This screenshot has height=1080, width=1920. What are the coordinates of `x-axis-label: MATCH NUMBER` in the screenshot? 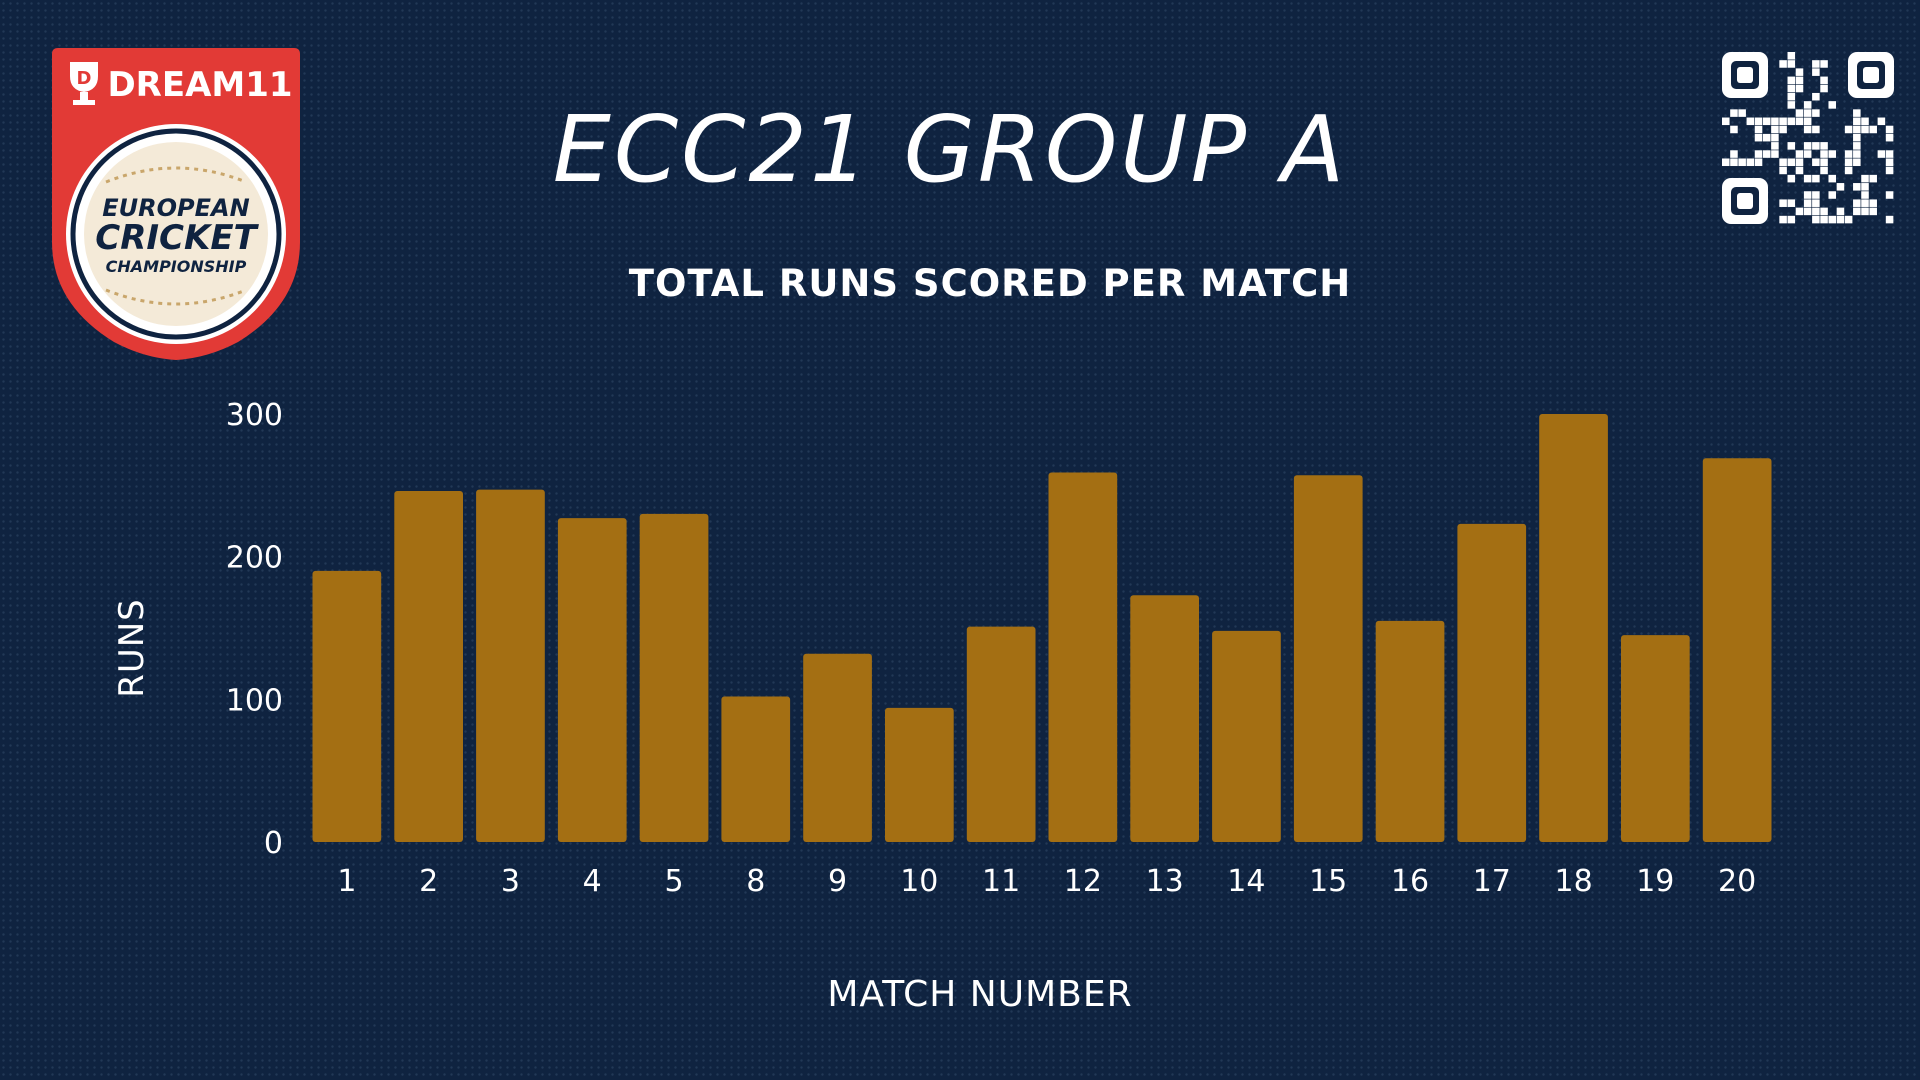 It's located at (980, 994).